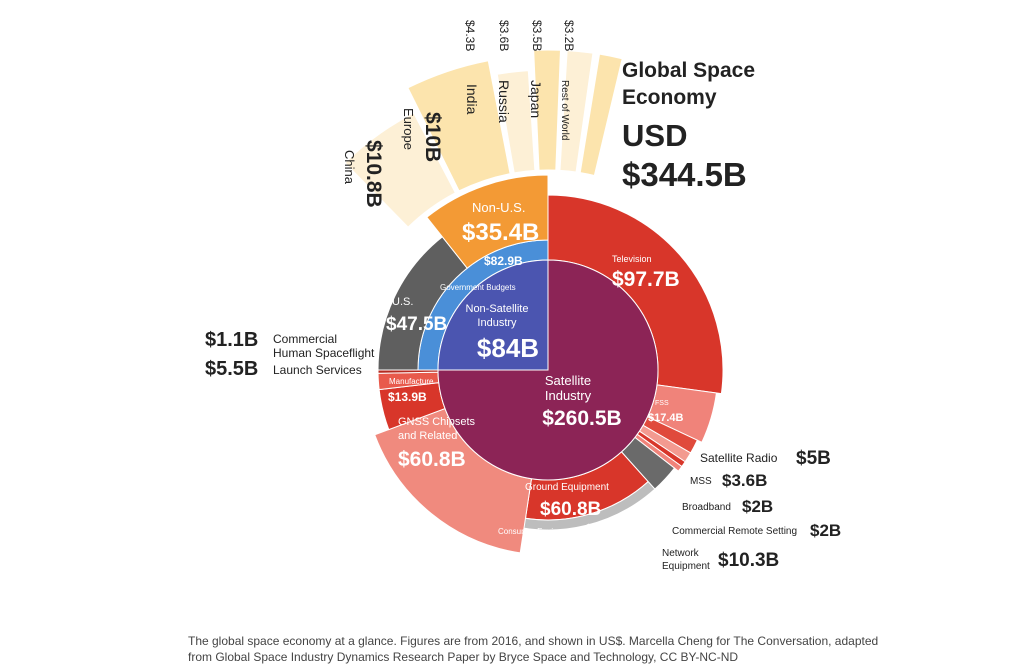  What do you see at coordinates (734, 531) in the screenshot?
I see `remote-sensing-label: Commercial Remote Setting` at bounding box center [734, 531].